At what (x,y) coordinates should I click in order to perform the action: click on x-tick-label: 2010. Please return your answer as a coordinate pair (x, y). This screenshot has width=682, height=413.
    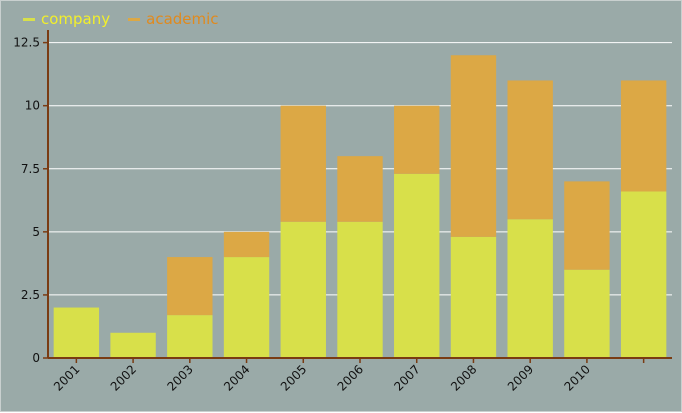
    Looking at the image, I should click on (577, 377).